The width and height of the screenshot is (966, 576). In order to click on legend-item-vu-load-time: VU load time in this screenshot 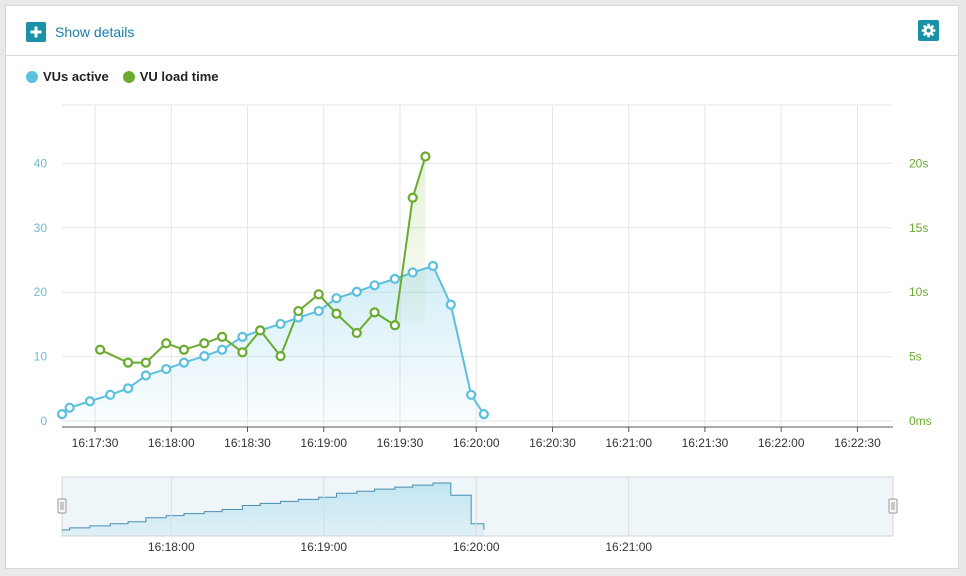, I will do `click(170, 76)`.